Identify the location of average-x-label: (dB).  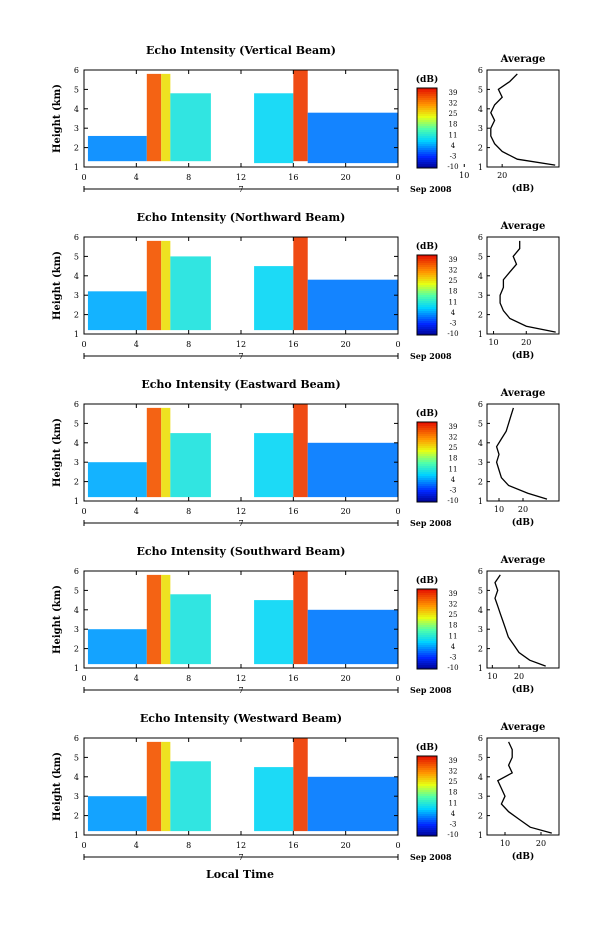
(523, 355).